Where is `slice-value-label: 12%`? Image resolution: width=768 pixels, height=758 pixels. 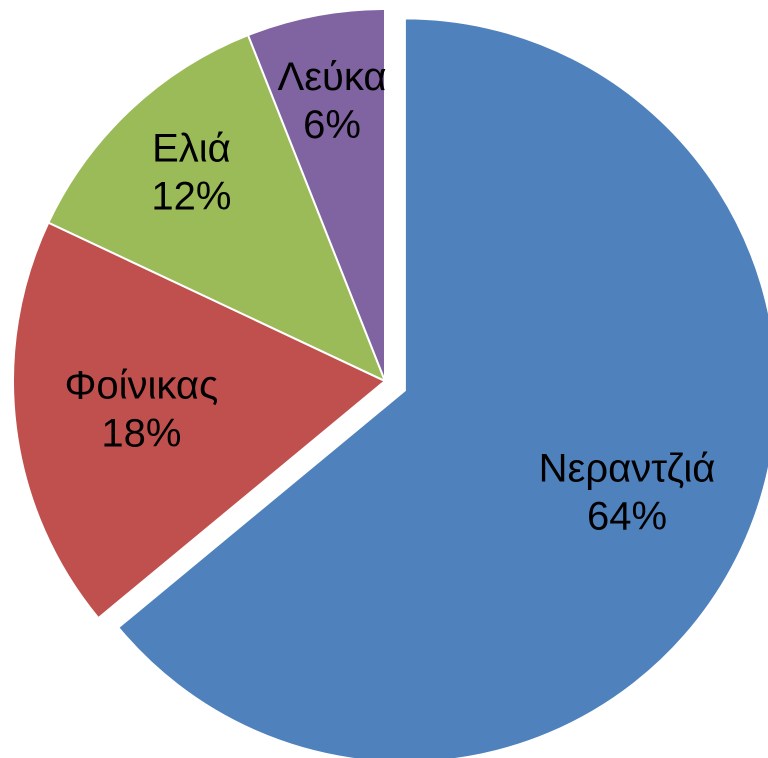
slice-value-label: 12% is located at coordinates (191, 196).